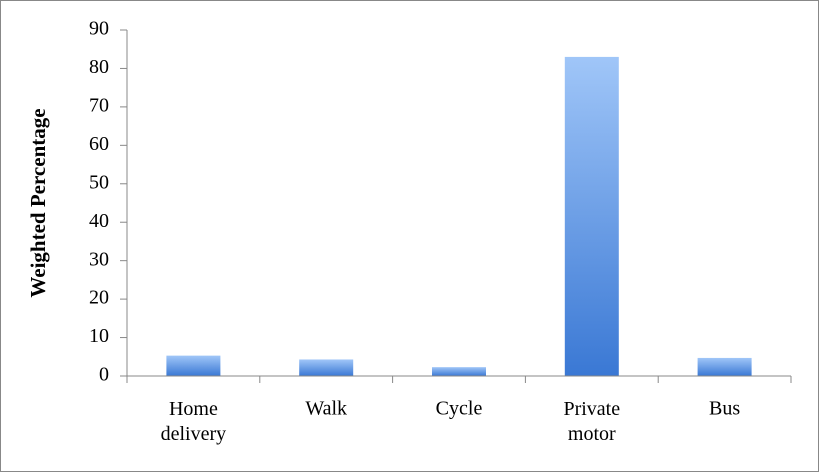 The width and height of the screenshot is (819, 472). What do you see at coordinates (104, 375) in the screenshot?
I see `y-tick-label: 0` at bounding box center [104, 375].